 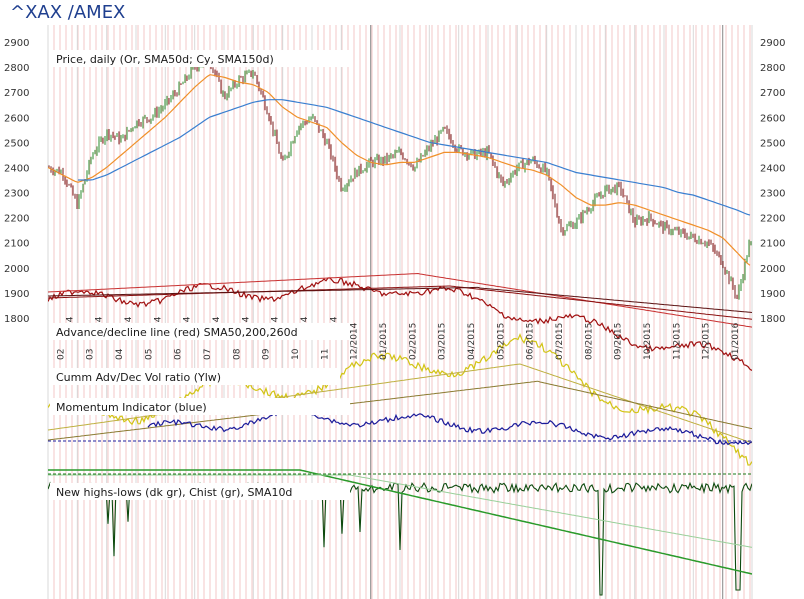 What do you see at coordinates (149, 354) in the screenshot?
I see `month-label: 05` at bounding box center [149, 354].